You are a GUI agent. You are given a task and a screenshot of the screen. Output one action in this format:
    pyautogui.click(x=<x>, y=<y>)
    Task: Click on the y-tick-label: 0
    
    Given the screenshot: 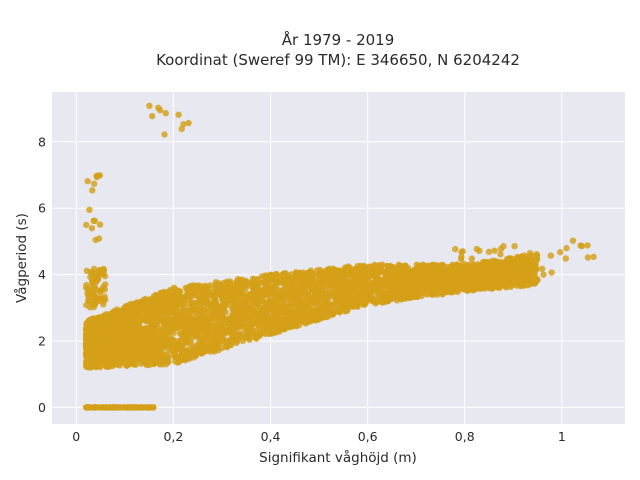 What is the action you would take?
    pyautogui.click(x=42, y=407)
    